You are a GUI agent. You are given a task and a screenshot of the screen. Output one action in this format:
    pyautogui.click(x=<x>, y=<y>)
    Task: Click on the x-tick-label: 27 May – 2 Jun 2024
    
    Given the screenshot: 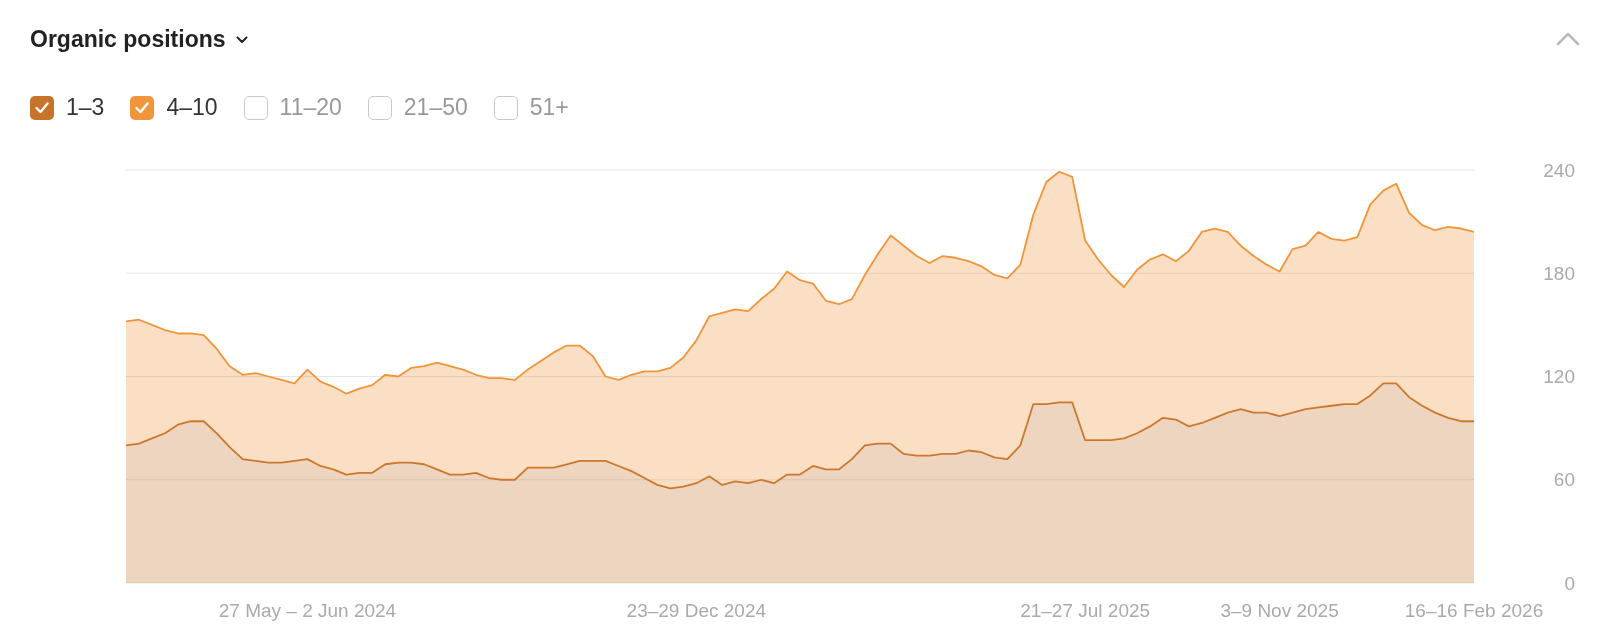 What is the action you would take?
    pyautogui.click(x=307, y=610)
    